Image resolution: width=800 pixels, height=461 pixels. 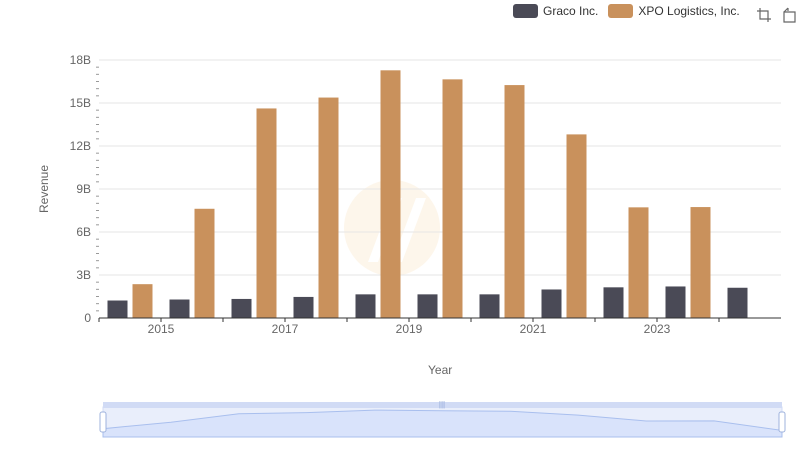 I want to click on bar-graco-2014, so click(x=117, y=309).